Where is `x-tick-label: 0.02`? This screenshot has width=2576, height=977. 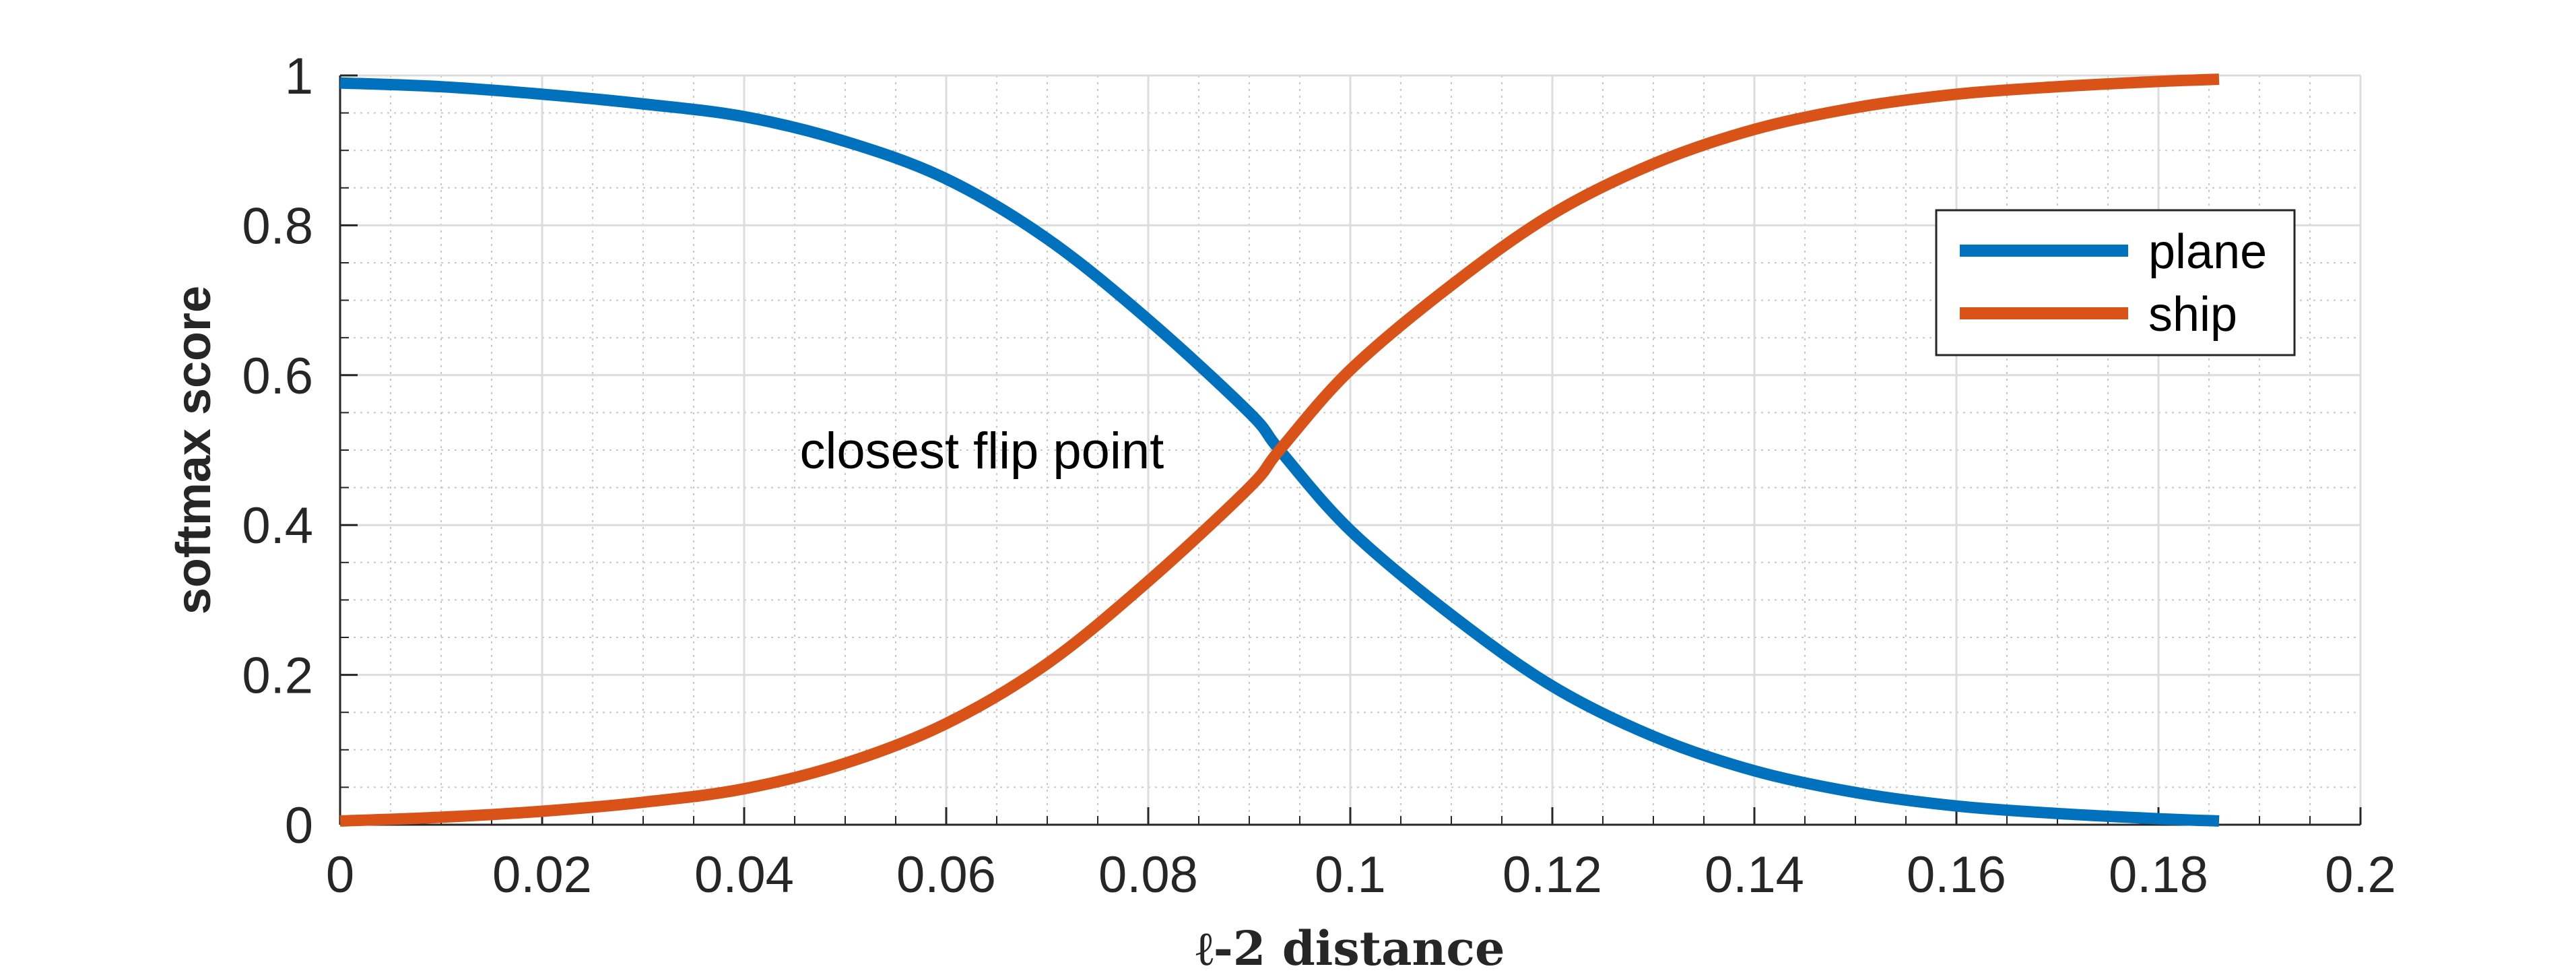 x-tick-label: 0.02 is located at coordinates (542, 875).